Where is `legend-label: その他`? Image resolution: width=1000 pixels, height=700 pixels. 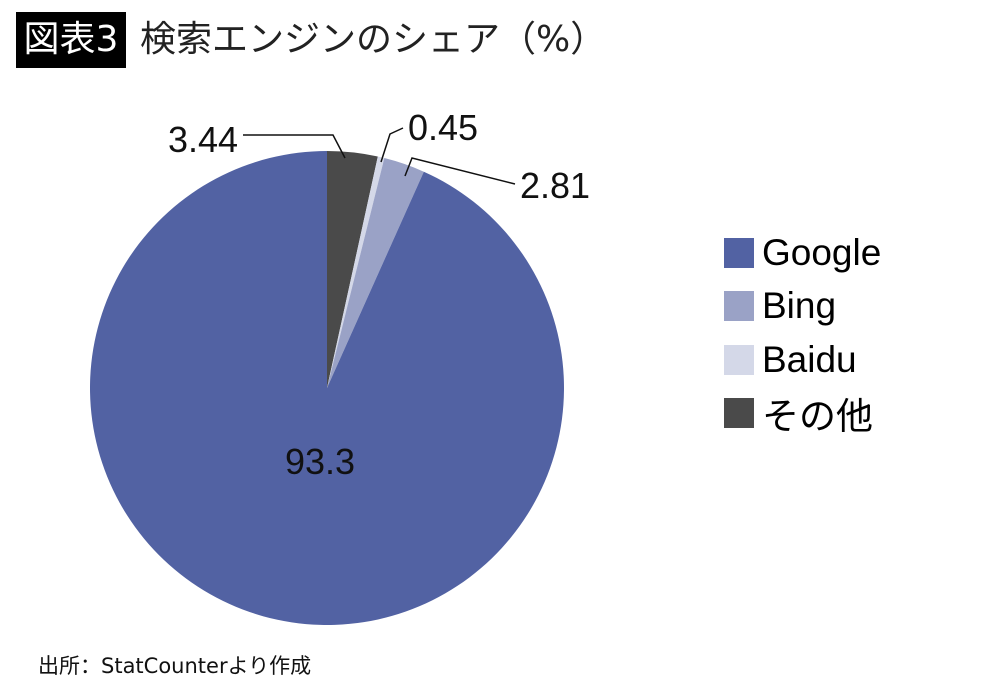 legend-label: その他 is located at coordinates (817, 417).